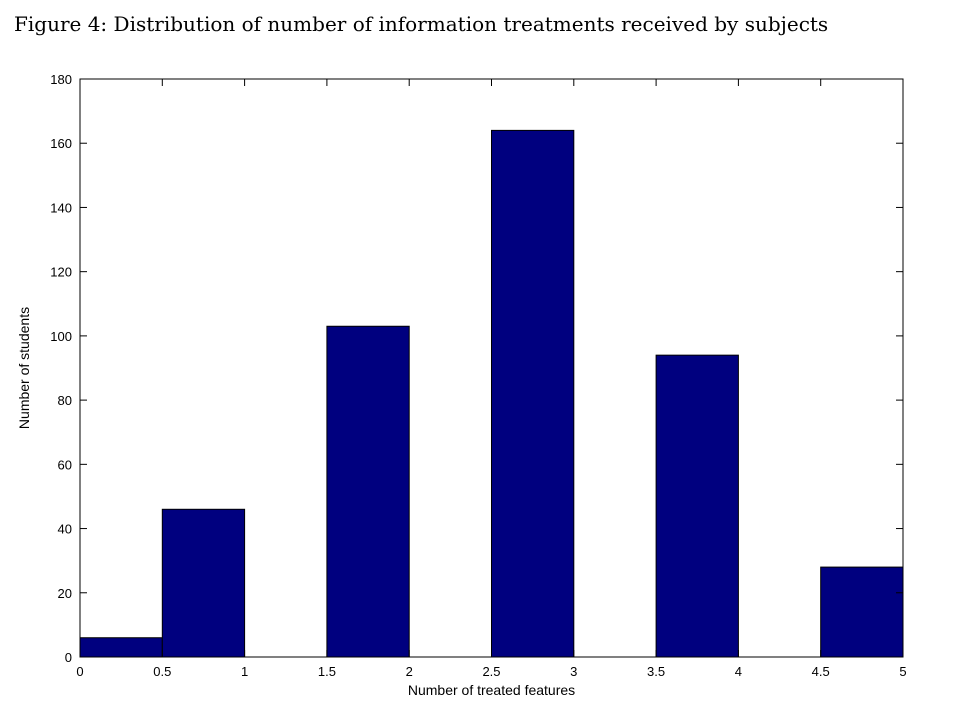 Image resolution: width=960 pixels, height=720 pixels. What do you see at coordinates (65, 529) in the screenshot?
I see `y-tick-label: 40` at bounding box center [65, 529].